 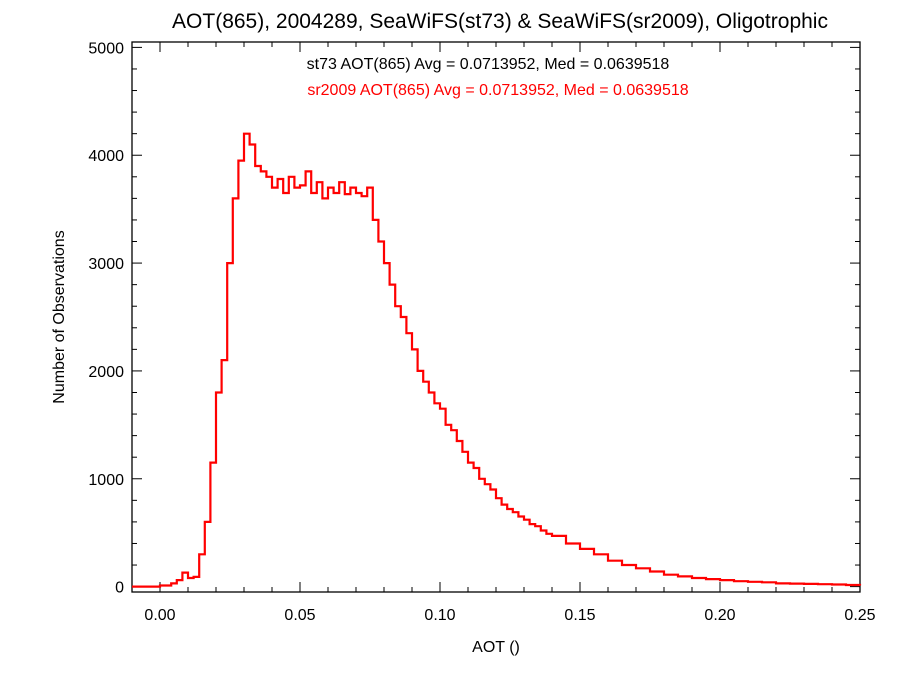 What do you see at coordinates (299, 615) in the screenshot?
I see `x-tick-label: 0.05` at bounding box center [299, 615].